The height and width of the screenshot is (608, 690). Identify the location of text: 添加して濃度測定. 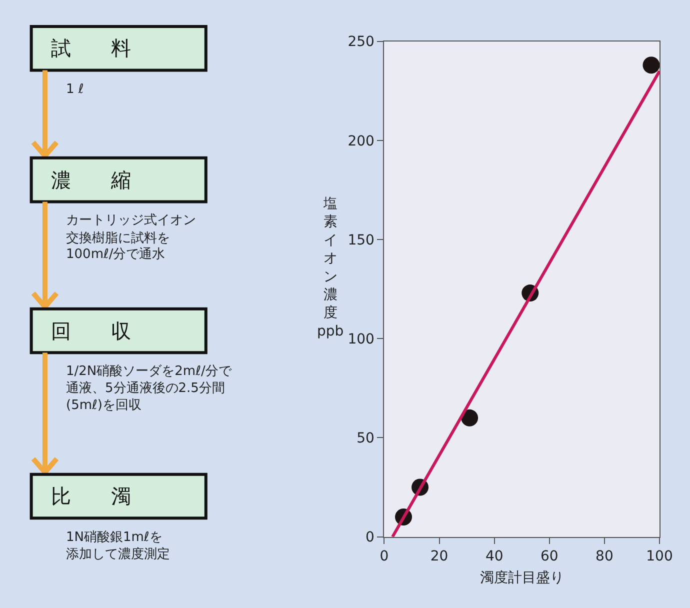
(118, 554).